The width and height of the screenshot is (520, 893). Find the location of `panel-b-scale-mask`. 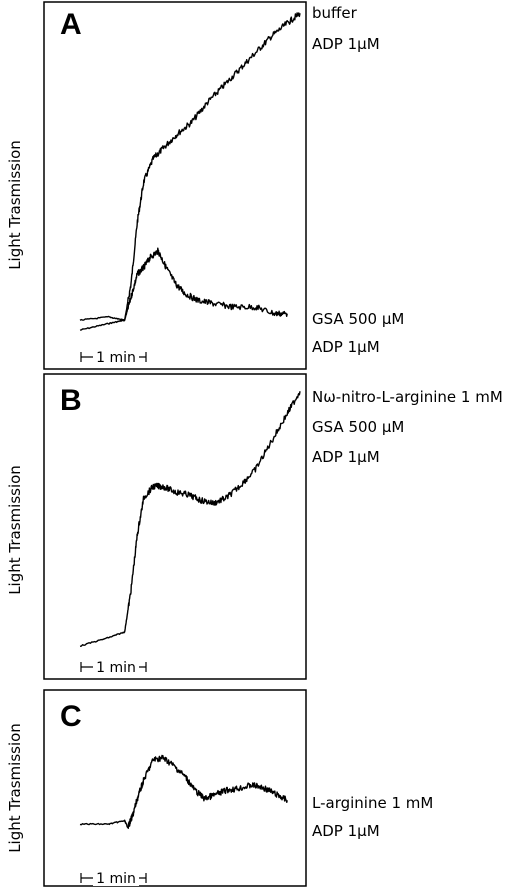

panel-b-scale-mask is located at coordinates (116, 667).